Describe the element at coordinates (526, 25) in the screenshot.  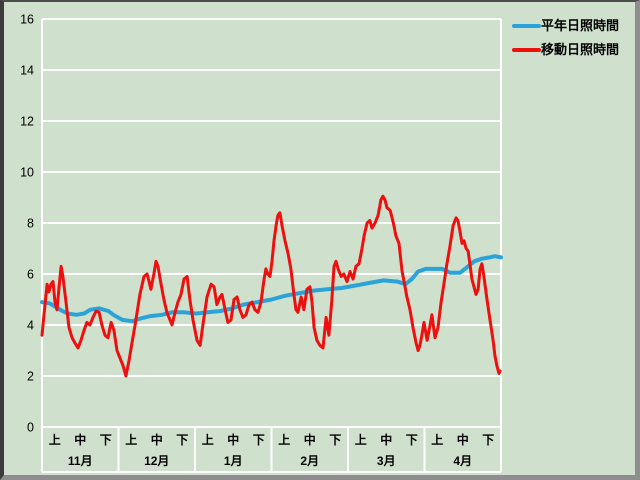
I see `normal-line-swatch` at that location.